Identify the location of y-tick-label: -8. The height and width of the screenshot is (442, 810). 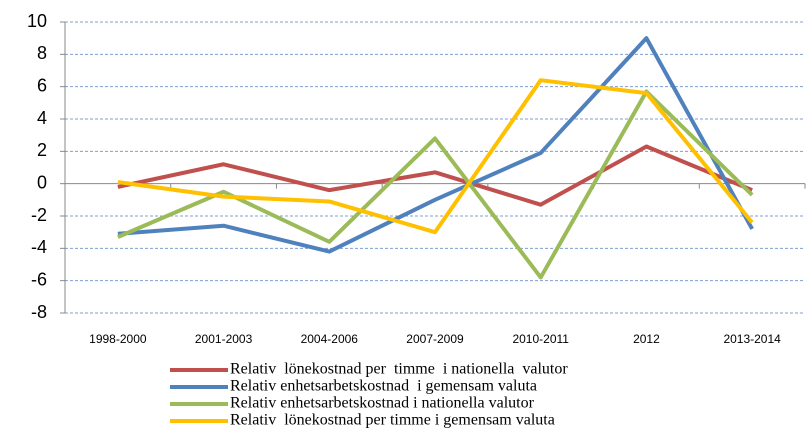
(39, 312).